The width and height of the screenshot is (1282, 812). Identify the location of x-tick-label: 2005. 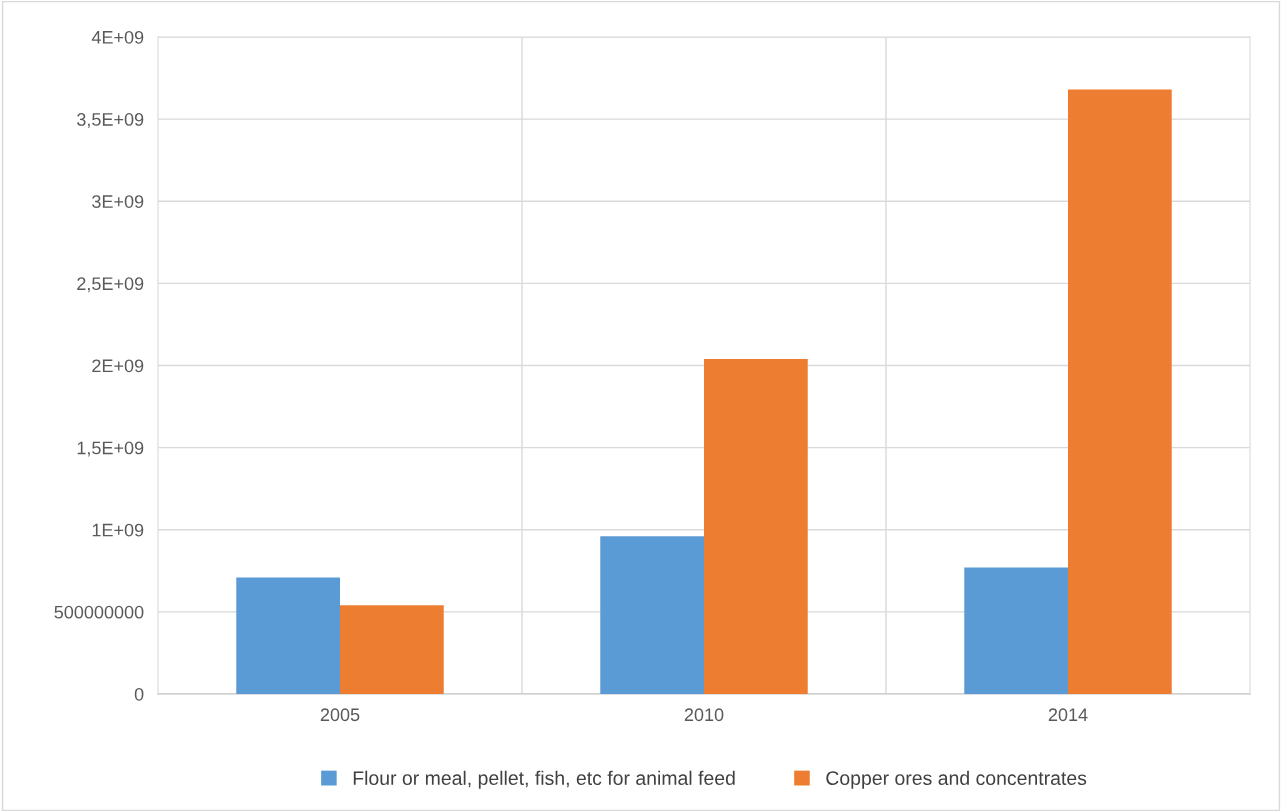
(340, 715).